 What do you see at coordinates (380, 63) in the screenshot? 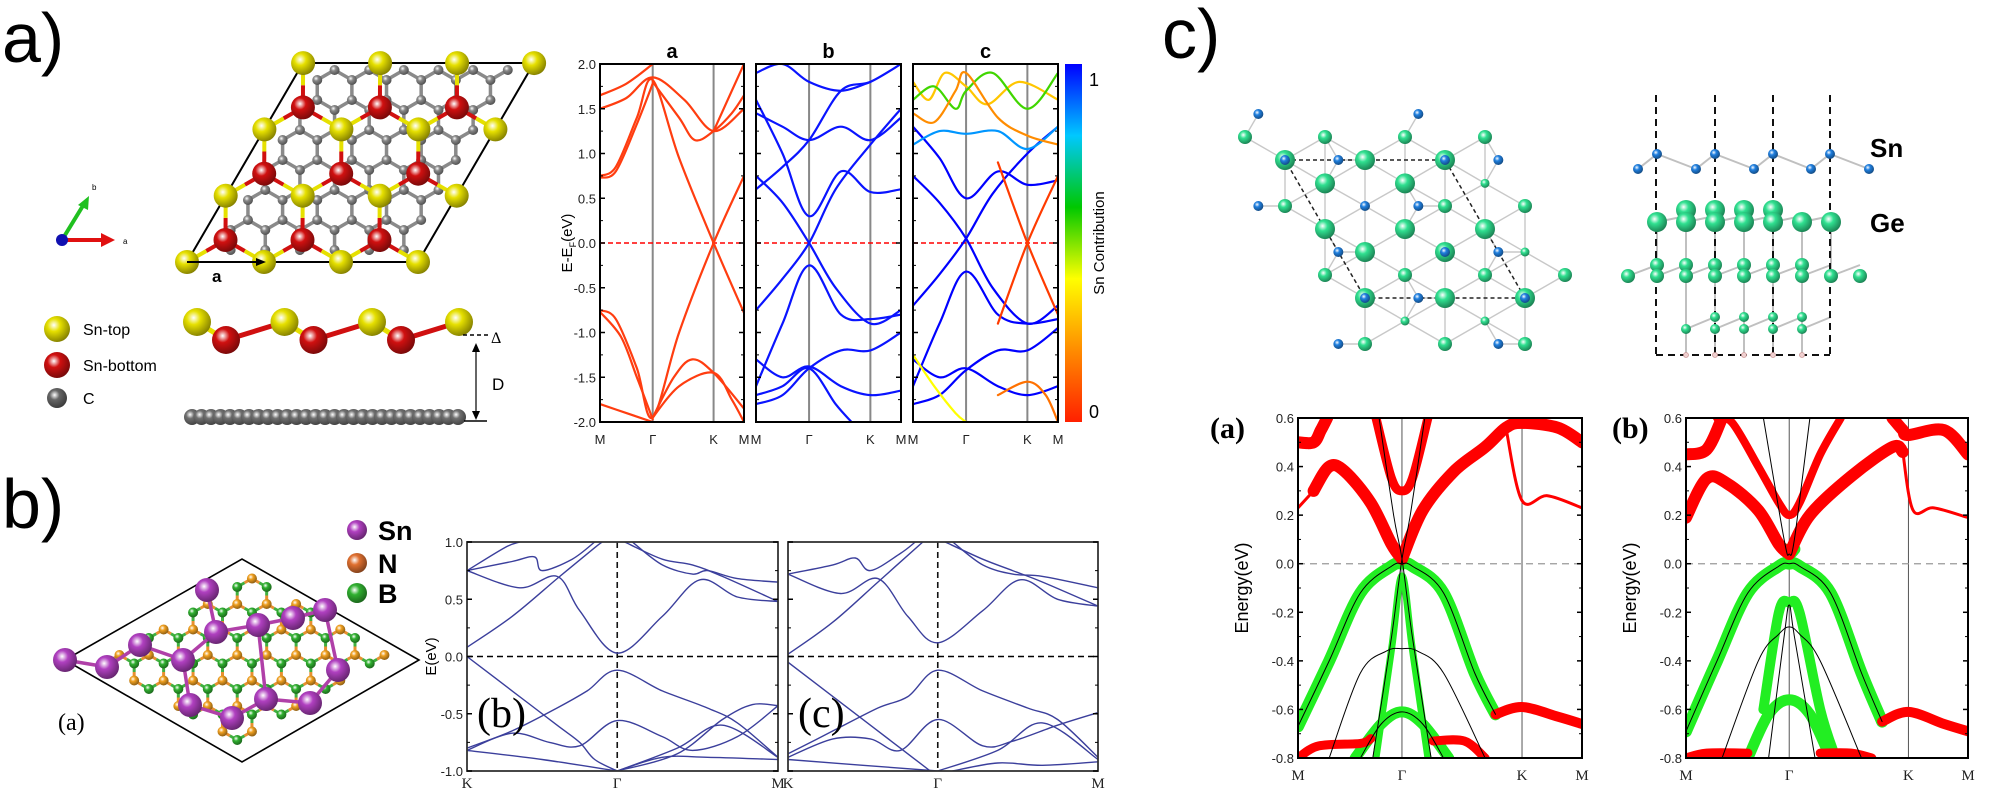
I see `sn-top-atom` at bounding box center [380, 63].